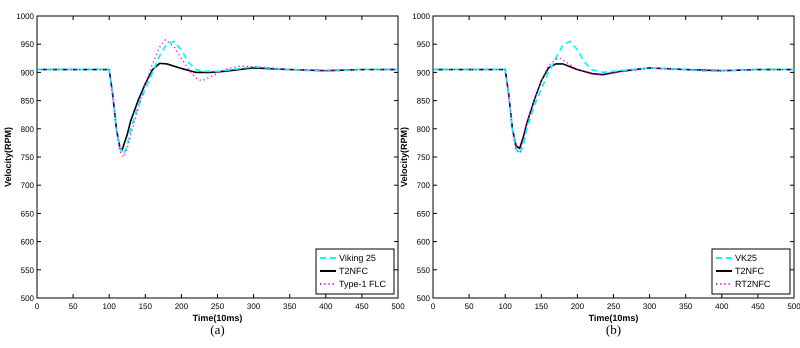  Describe the element at coordinates (217, 329) in the screenshot. I see `text: (a)` at that location.